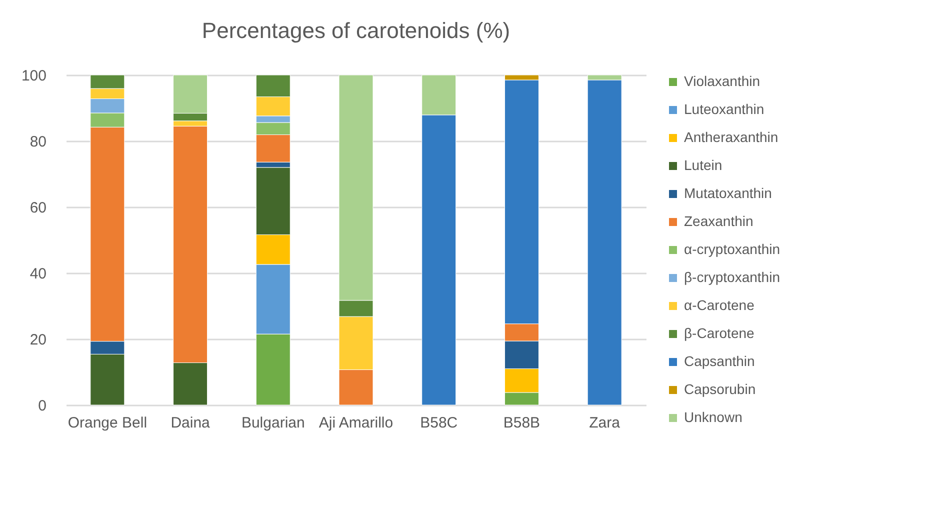 The image size is (925, 529). I want to click on legend-label: Luteoxanthin, so click(724, 109).